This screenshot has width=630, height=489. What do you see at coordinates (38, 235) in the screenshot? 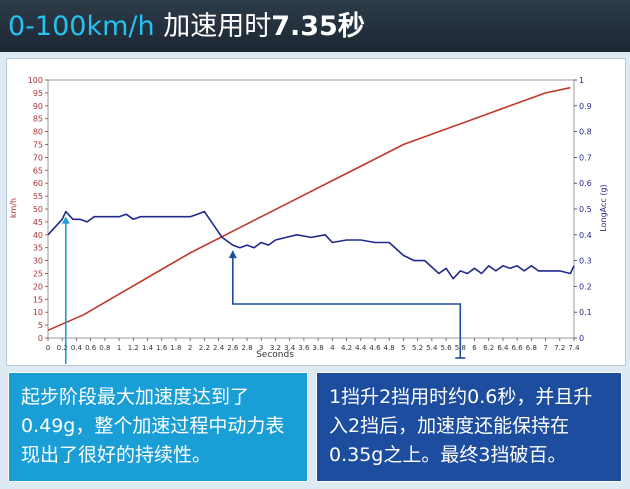
I see `left-tick-label: 40` at bounding box center [38, 235].